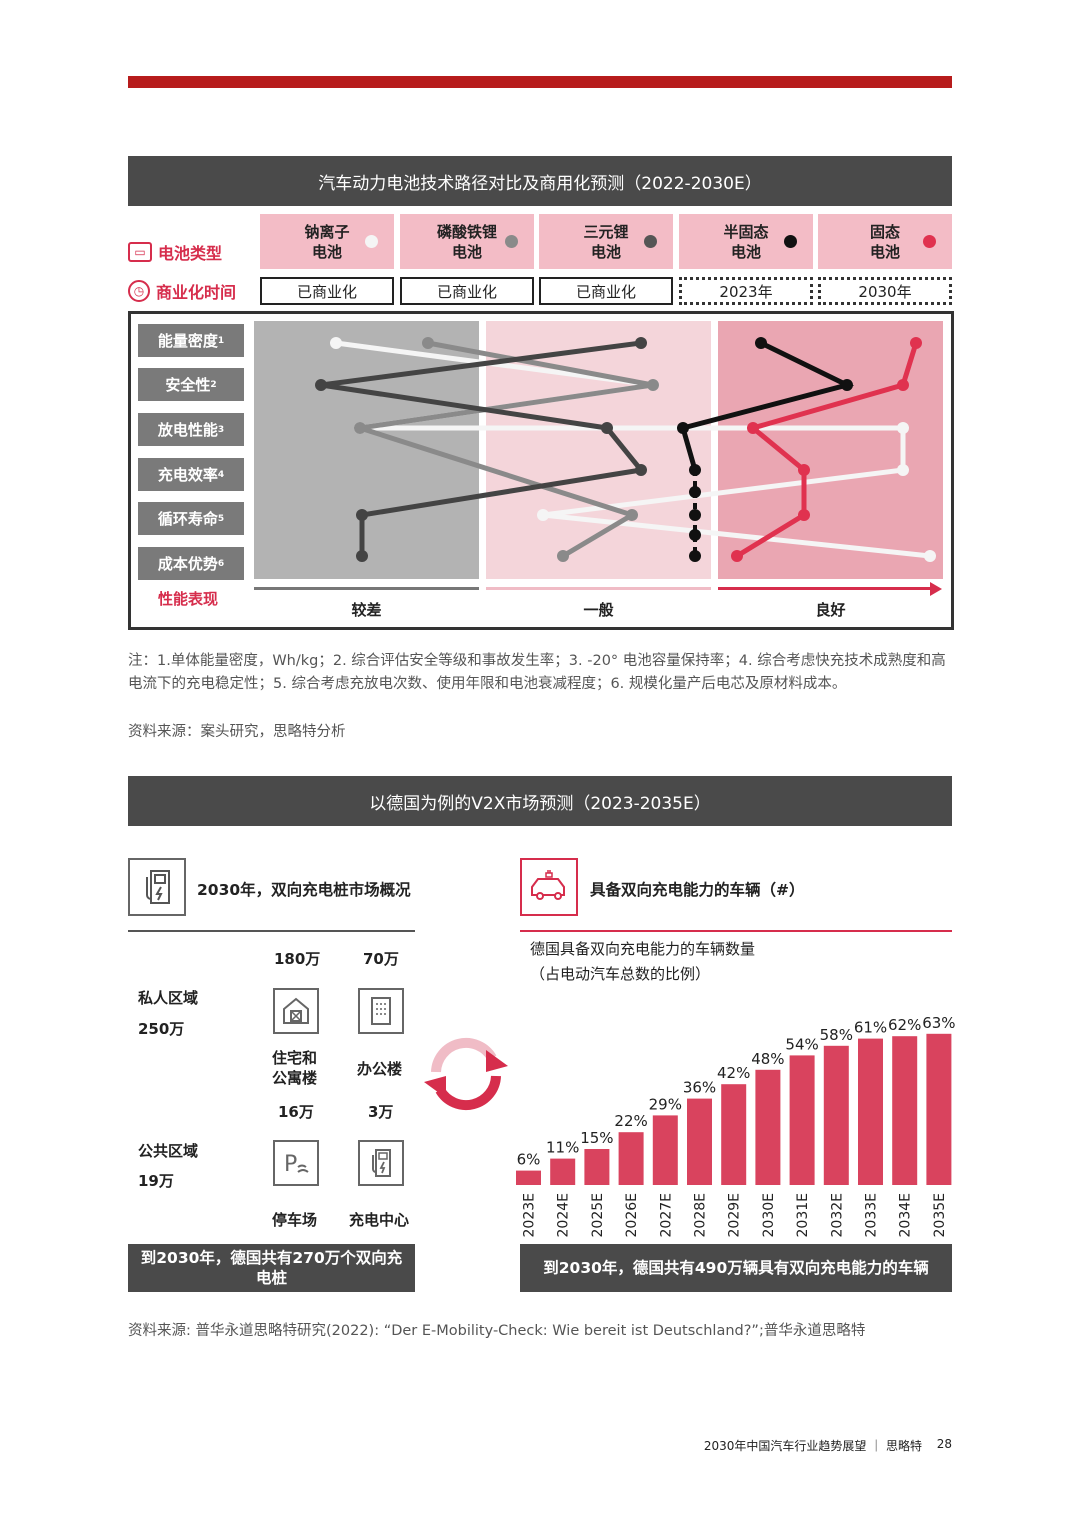 The height and width of the screenshot is (1528, 1080). I want to click on metric-label: 成本优势, so click(187, 564).